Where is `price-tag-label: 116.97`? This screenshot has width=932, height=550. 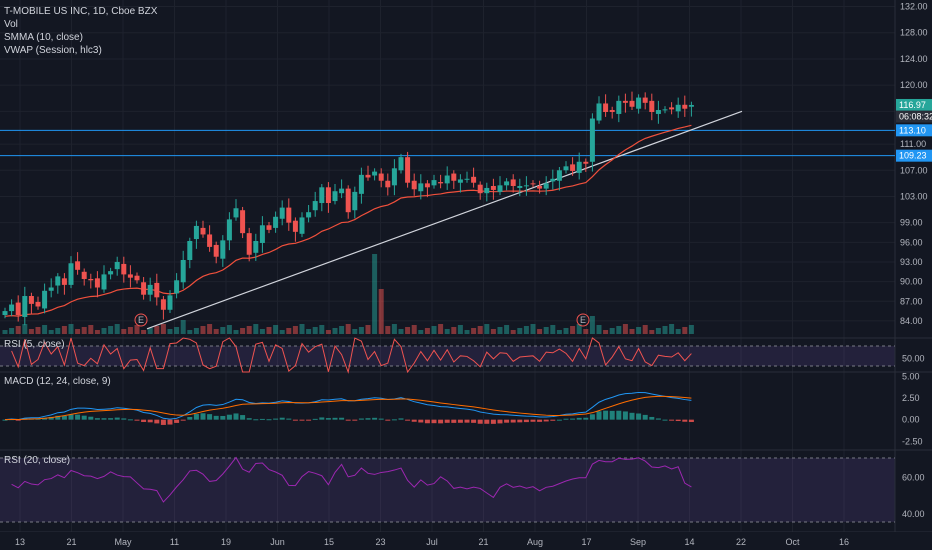
price-tag-label: 116.97 is located at coordinates (912, 105).